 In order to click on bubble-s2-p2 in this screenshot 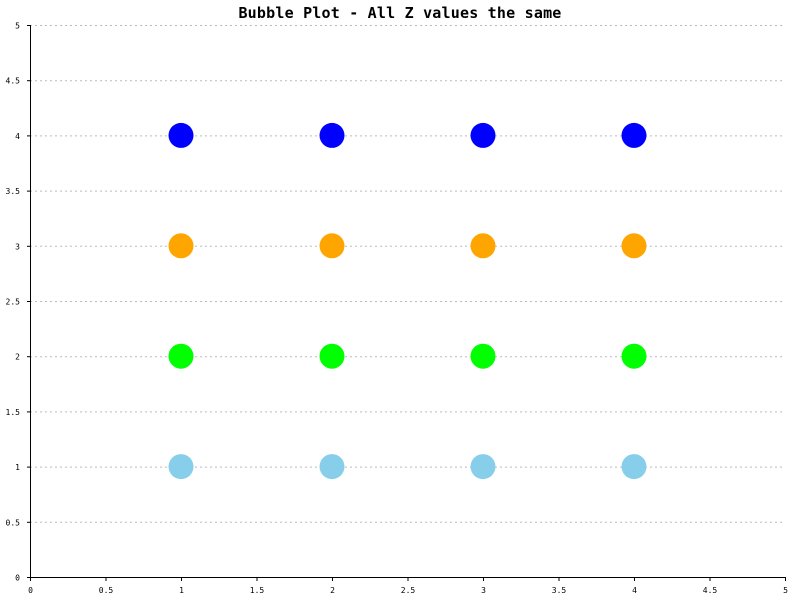, I will do `click(483, 246)`.